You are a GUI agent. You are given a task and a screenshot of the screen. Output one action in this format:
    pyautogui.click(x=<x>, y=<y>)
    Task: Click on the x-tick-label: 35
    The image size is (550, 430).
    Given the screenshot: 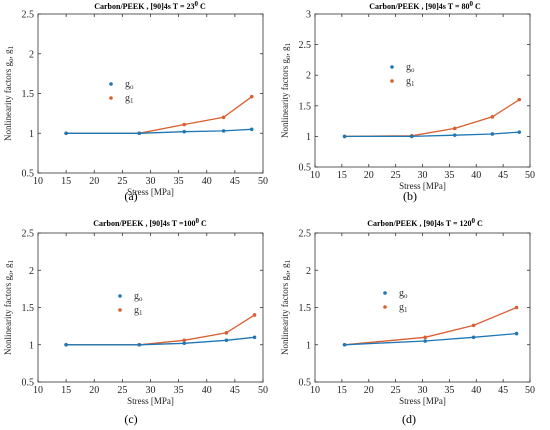 What is the action you would take?
    pyautogui.click(x=449, y=390)
    